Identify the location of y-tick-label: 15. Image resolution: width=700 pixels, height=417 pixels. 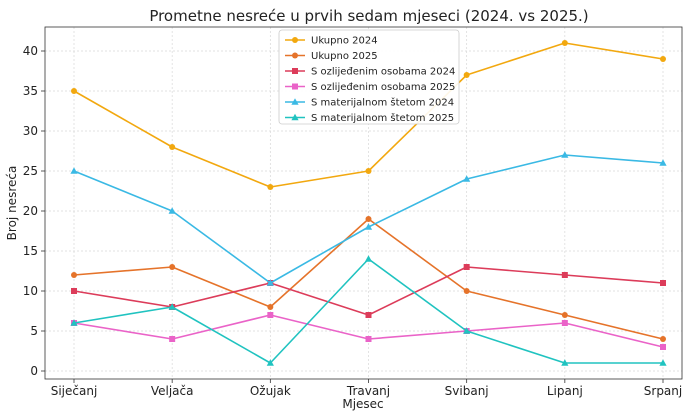
(30, 251).